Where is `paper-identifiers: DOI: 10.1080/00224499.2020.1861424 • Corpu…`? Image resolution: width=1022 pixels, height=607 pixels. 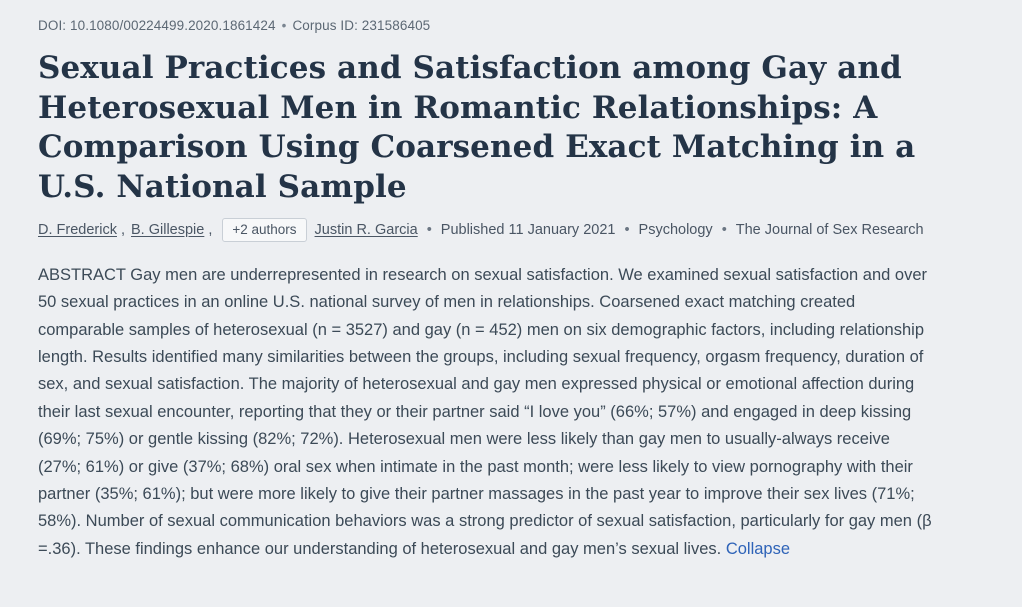
paper-identifiers: DOI: 10.1080/00224499.2020.1861424 • Corpu… is located at coordinates (510, 25).